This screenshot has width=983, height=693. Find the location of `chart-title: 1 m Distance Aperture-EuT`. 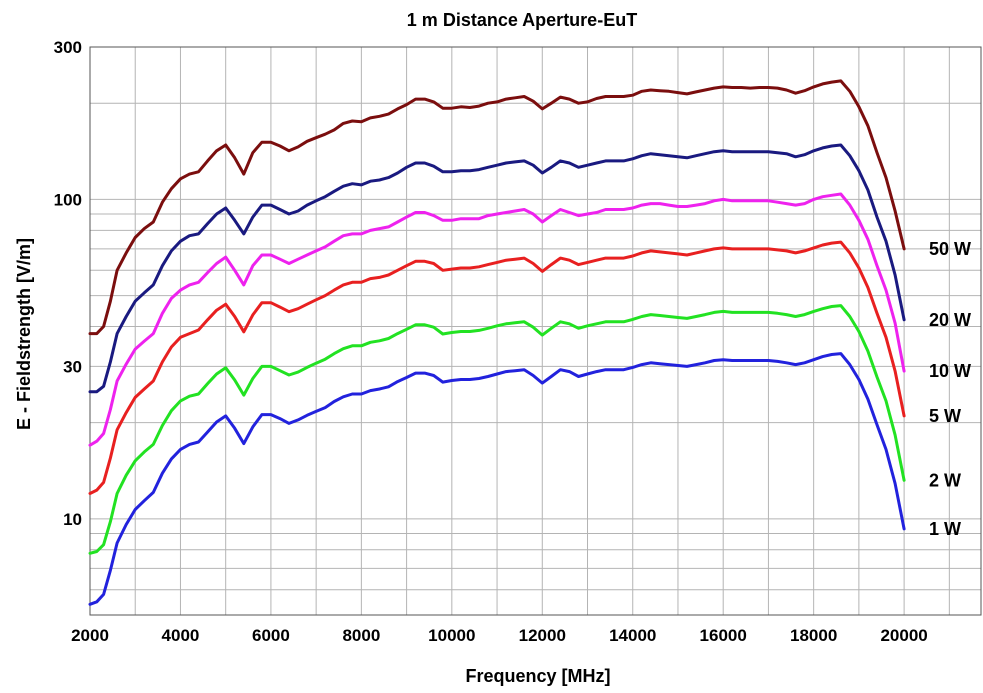

chart-title: 1 m Distance Aperture-EuT is located at coordinates (522, 20).